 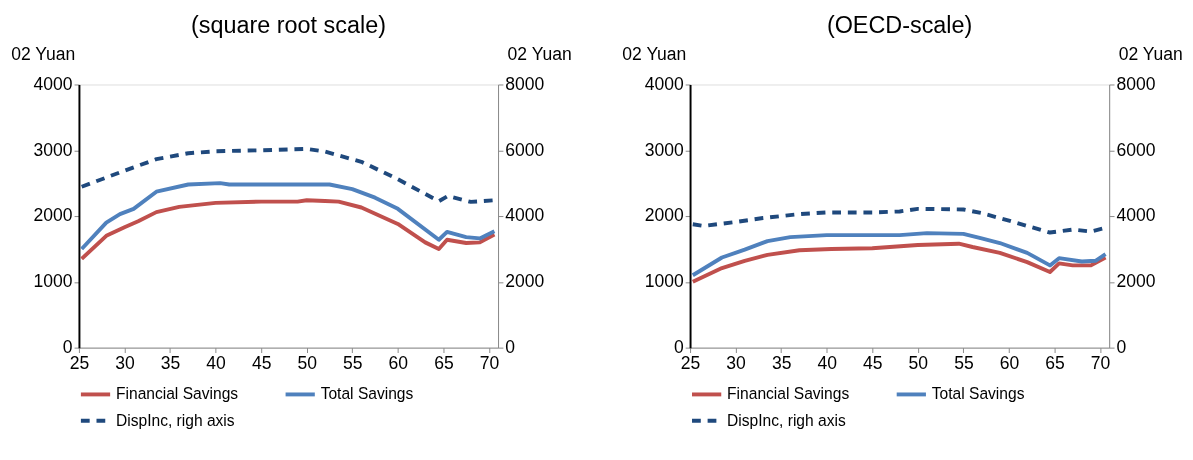 I want to click on chart-title: (OECD-scale), so click(x=899, y=24).